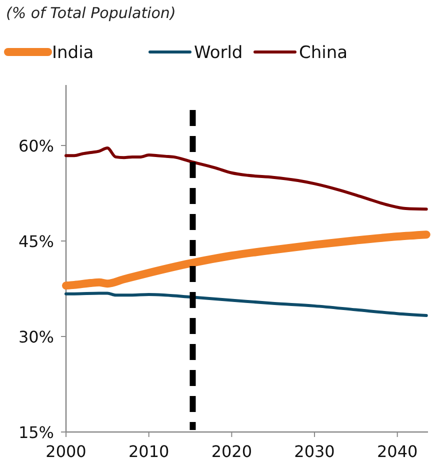  Describe the element at coordinates (323, 53) in the screenshot. I see `legend-label: China` at that location.